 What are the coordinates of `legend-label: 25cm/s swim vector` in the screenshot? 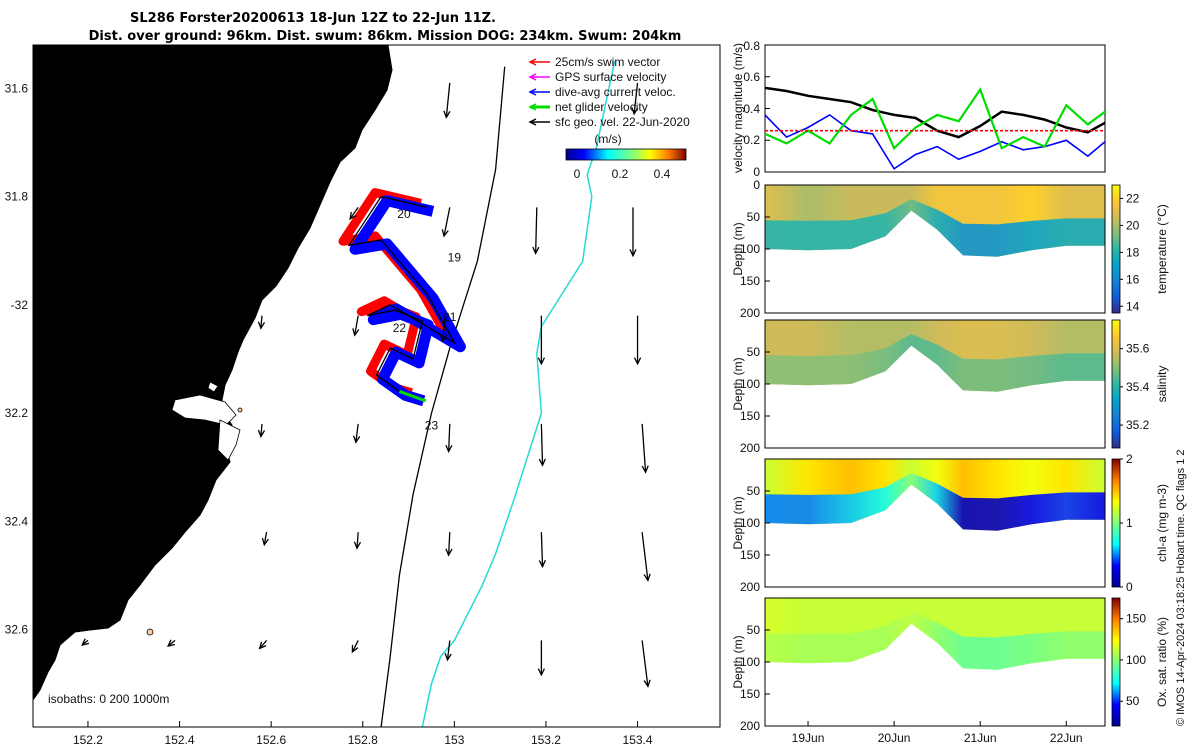 It's located at (607, 62).